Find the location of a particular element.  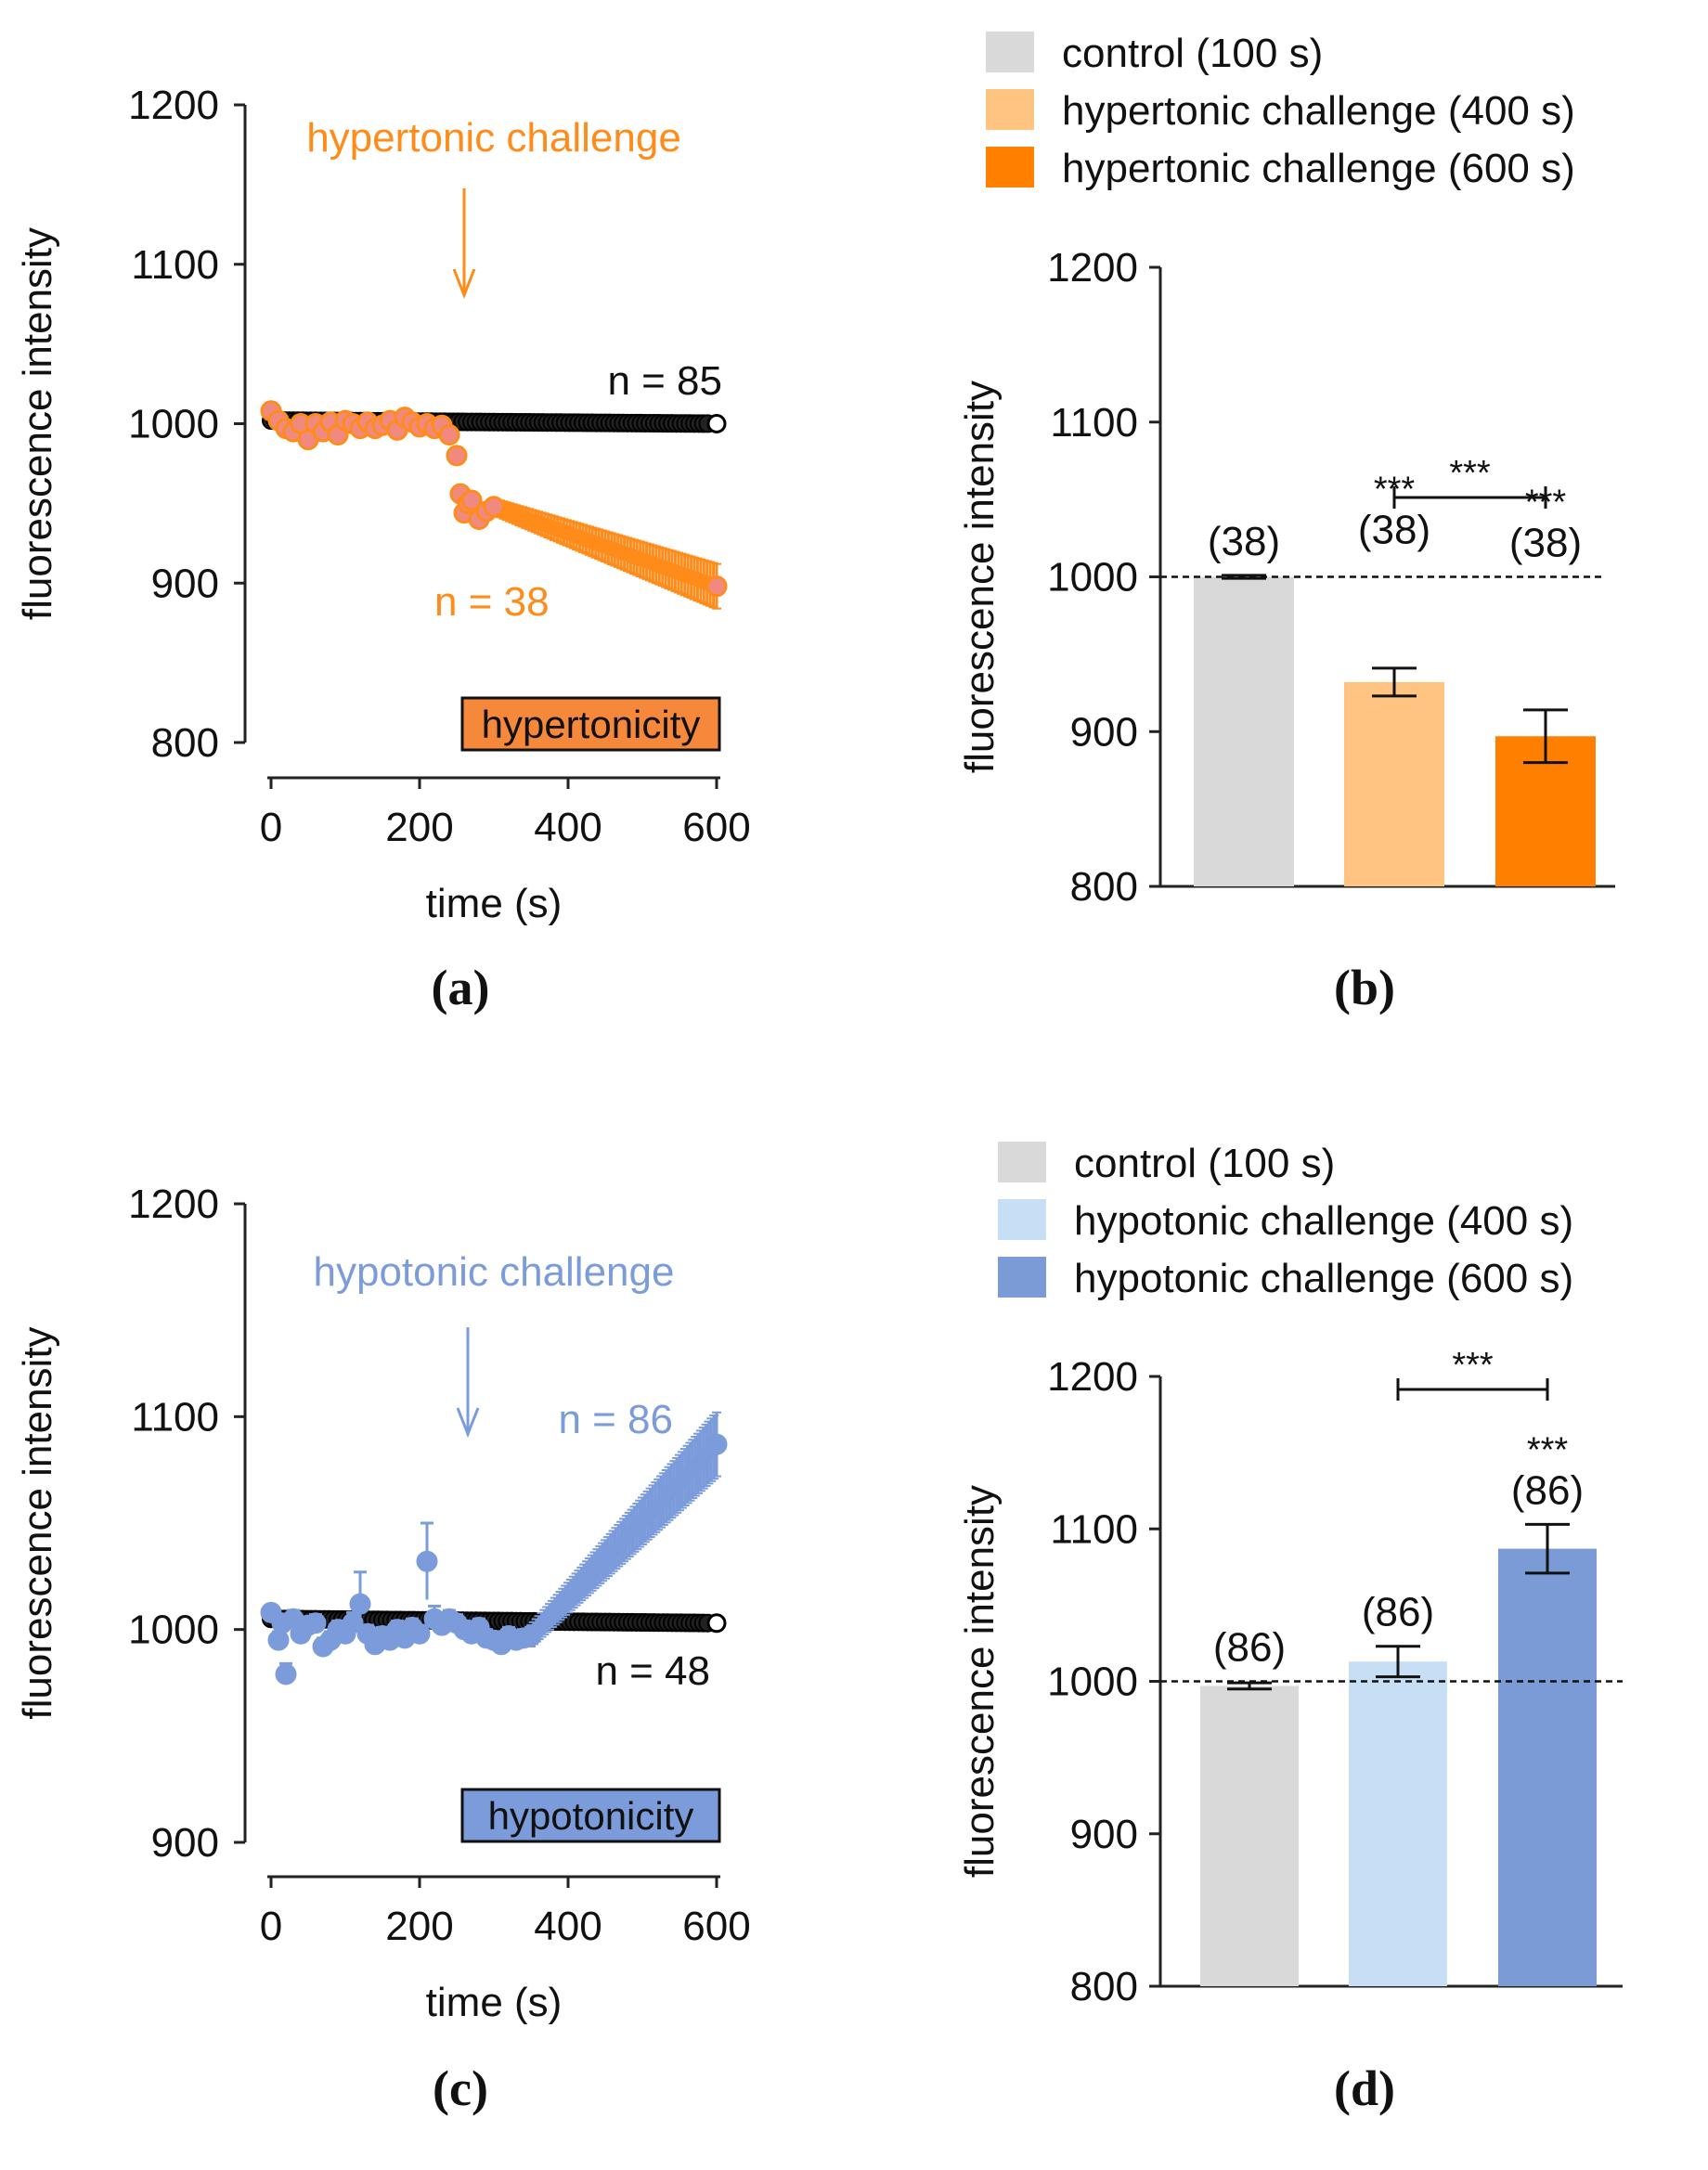

condition-badge-label: hypotonicity is located at coordinates (591, 1816).